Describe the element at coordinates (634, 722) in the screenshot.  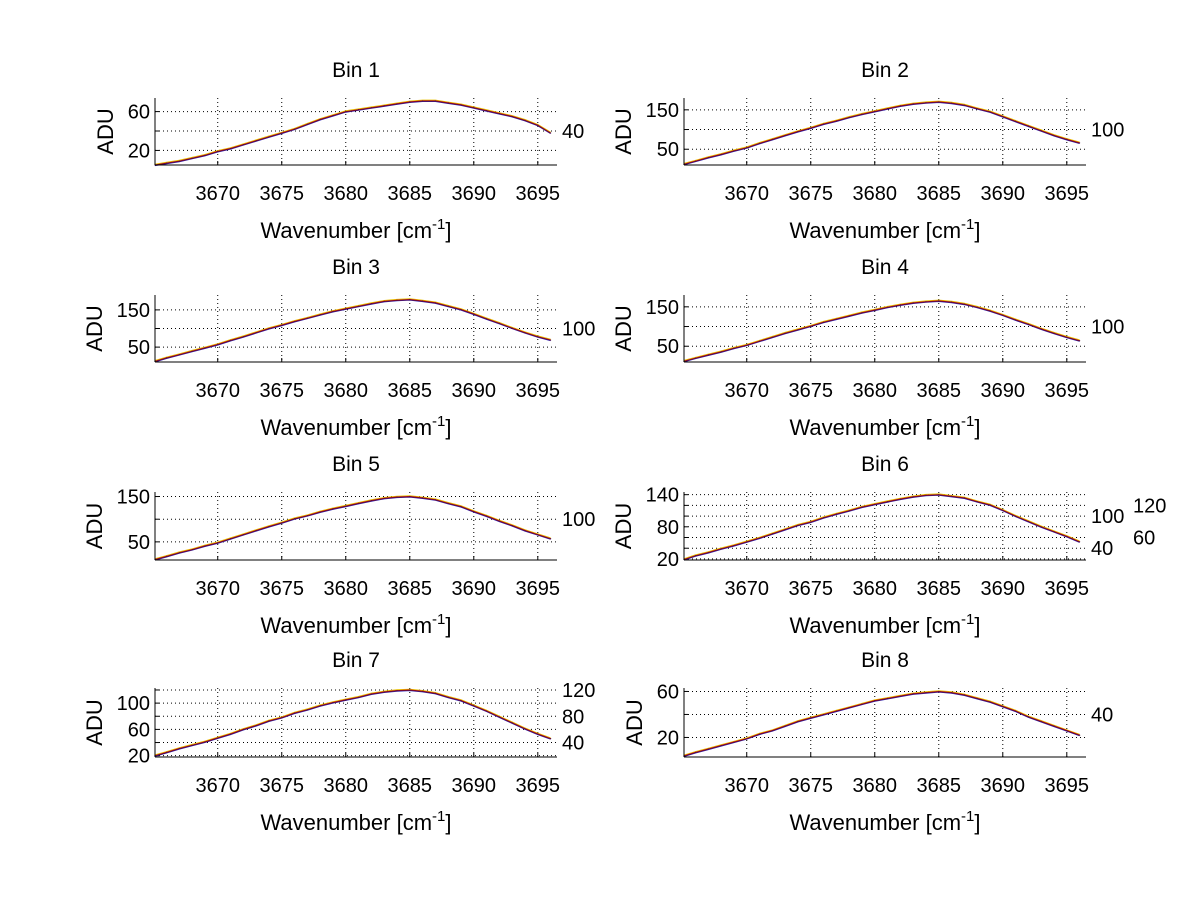
I see `y-axis-label: ADU` at that location.